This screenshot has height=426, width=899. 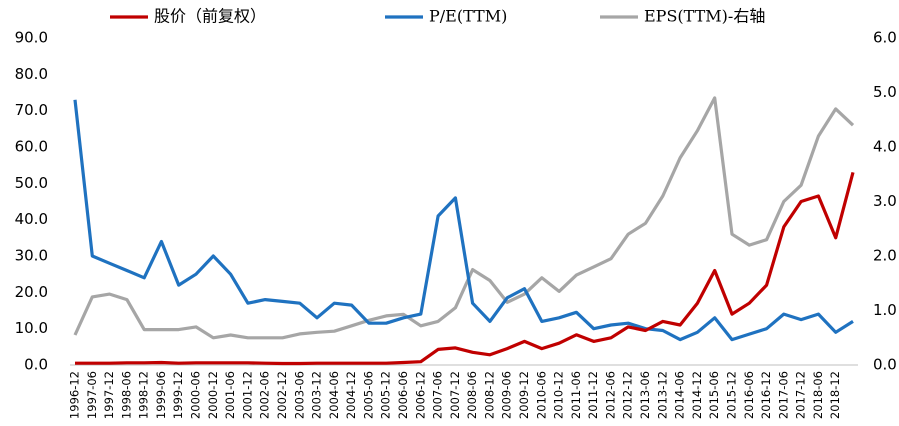 What do you see at coordinates (161, 395) in the screenshot?
I see `x-tick-label: 1999-06` at bounding box center [161, 395].